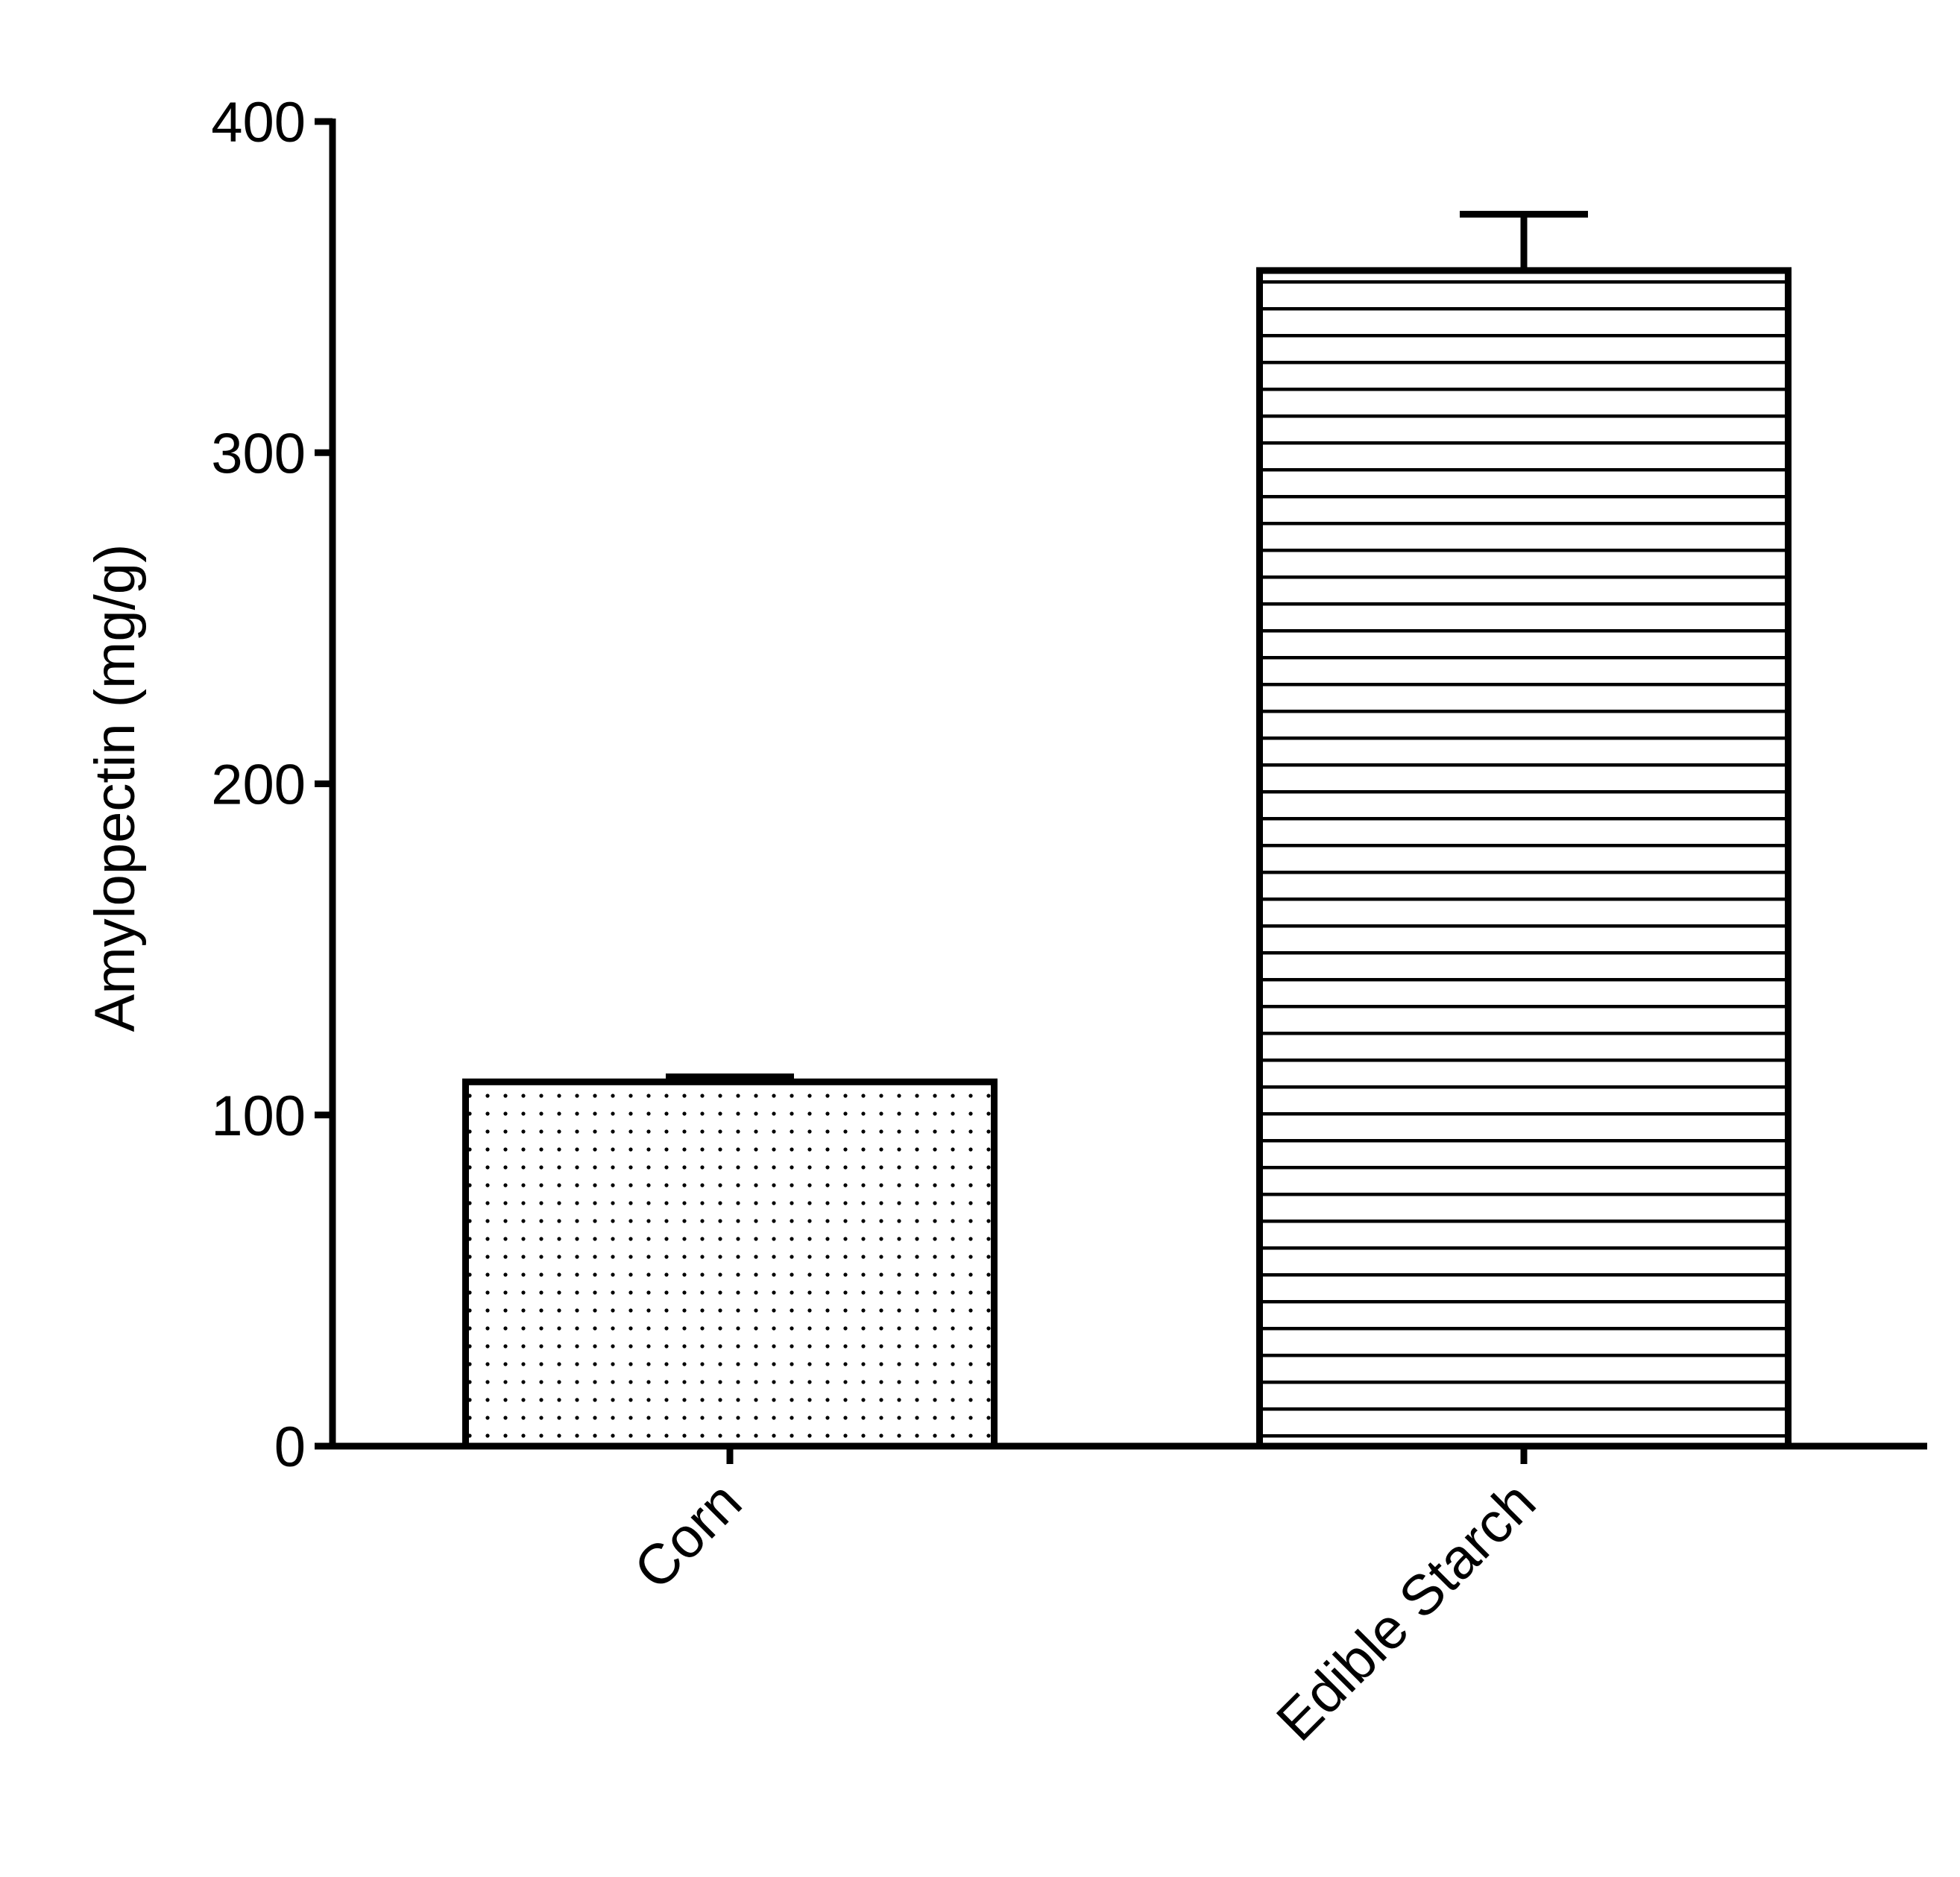  Describe the element at coordinates (688, 1536) in the screenshot. I see `x-tick-label: Corn` at that location.